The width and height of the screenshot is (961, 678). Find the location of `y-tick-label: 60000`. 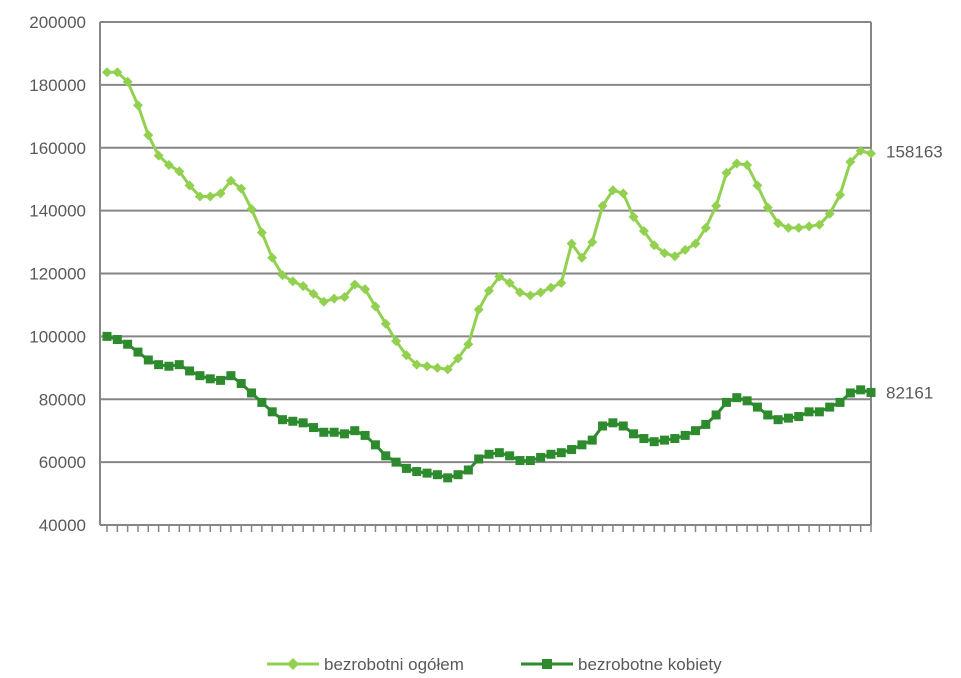

y-tick-label: 60000 is located at coordinates (62, 462).